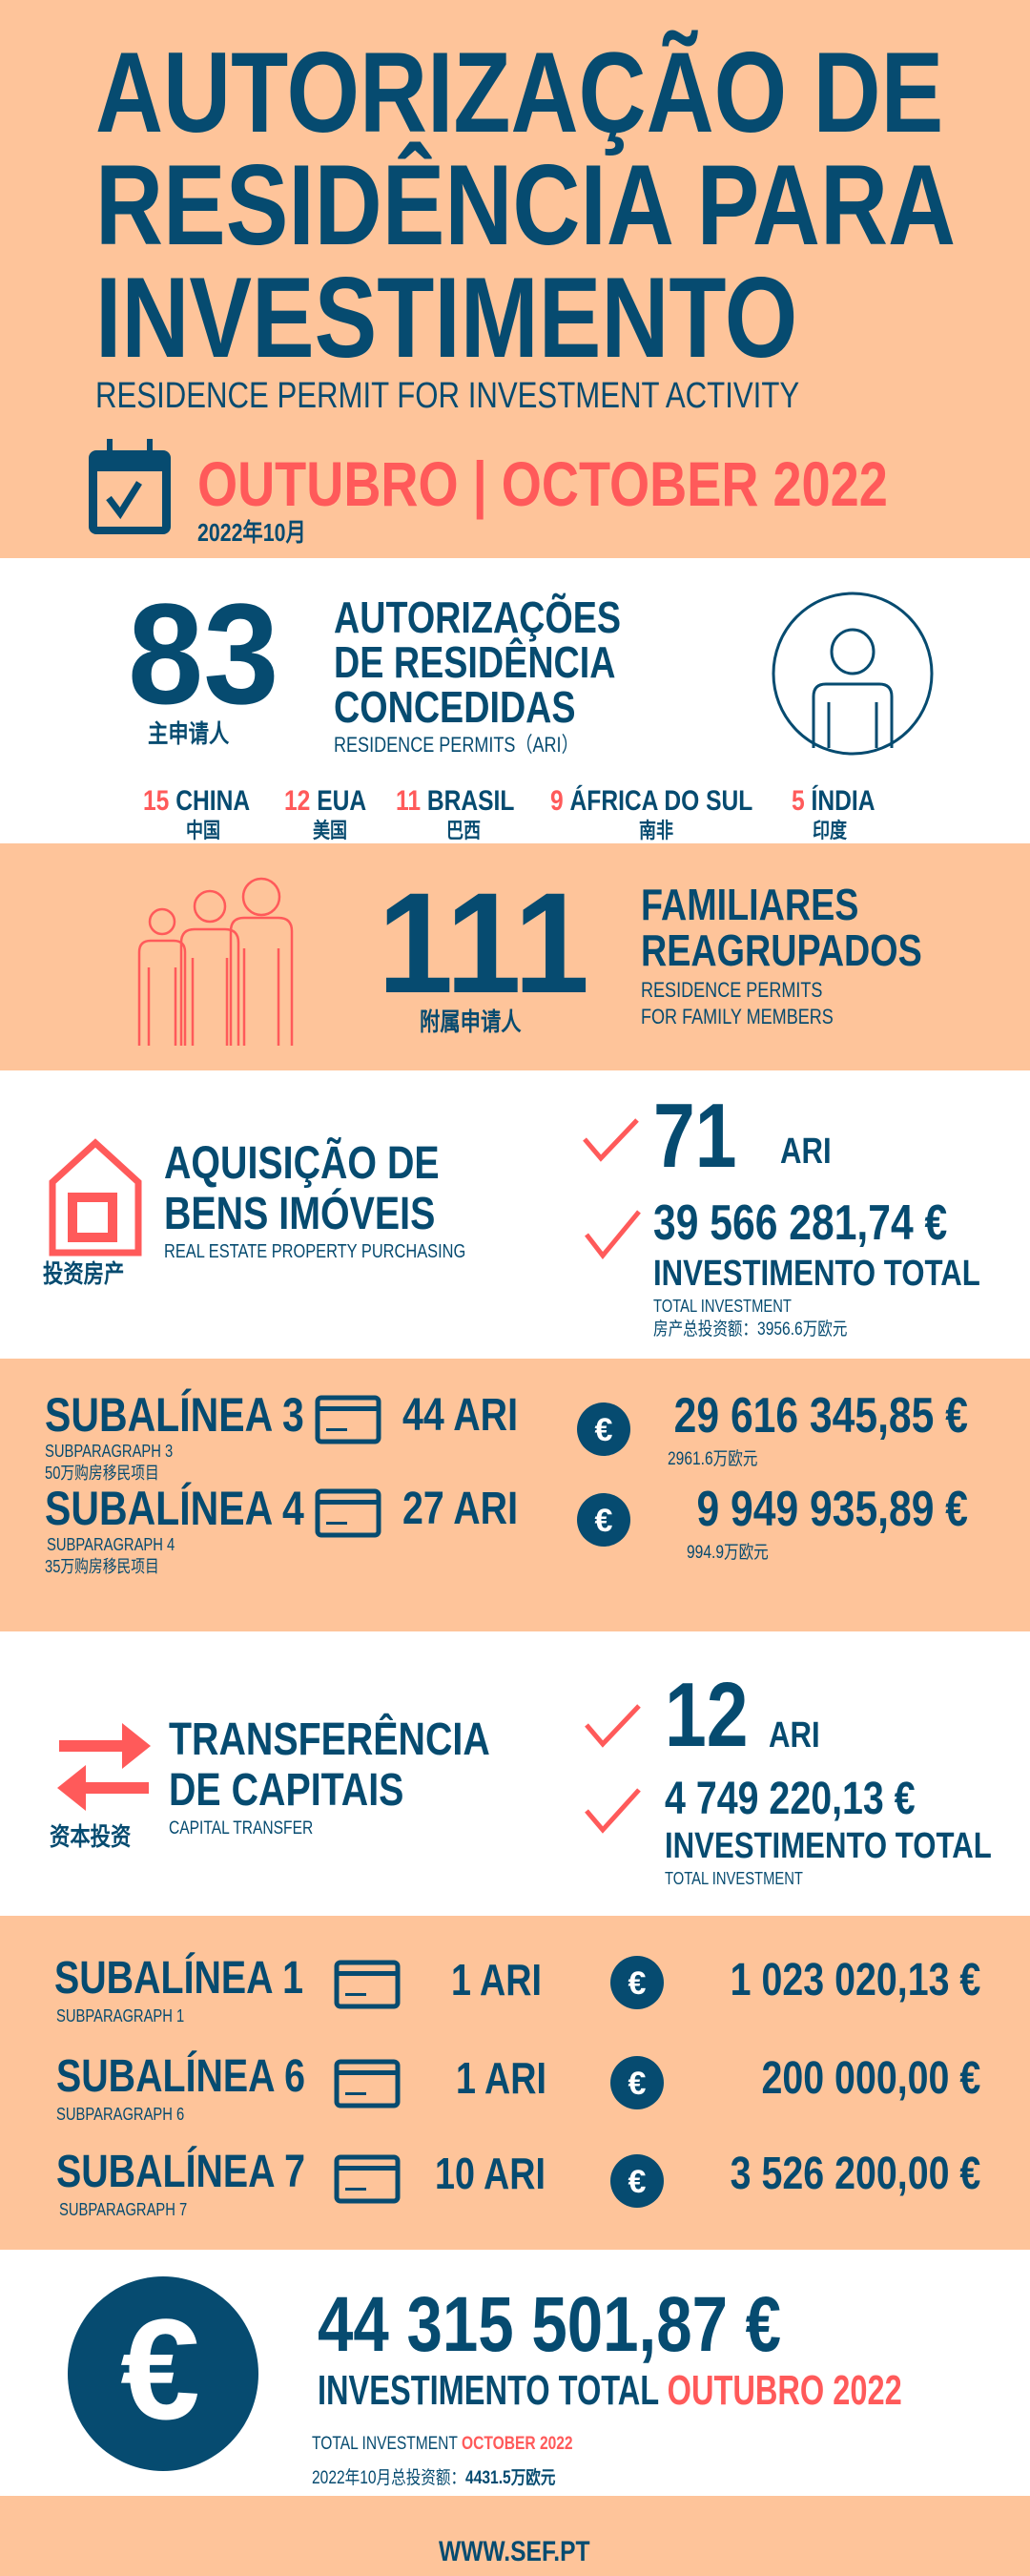 This screenshot has height=2576, width=1030. I want to click on family-title-1: FAMILIARES, so click(750, 904).